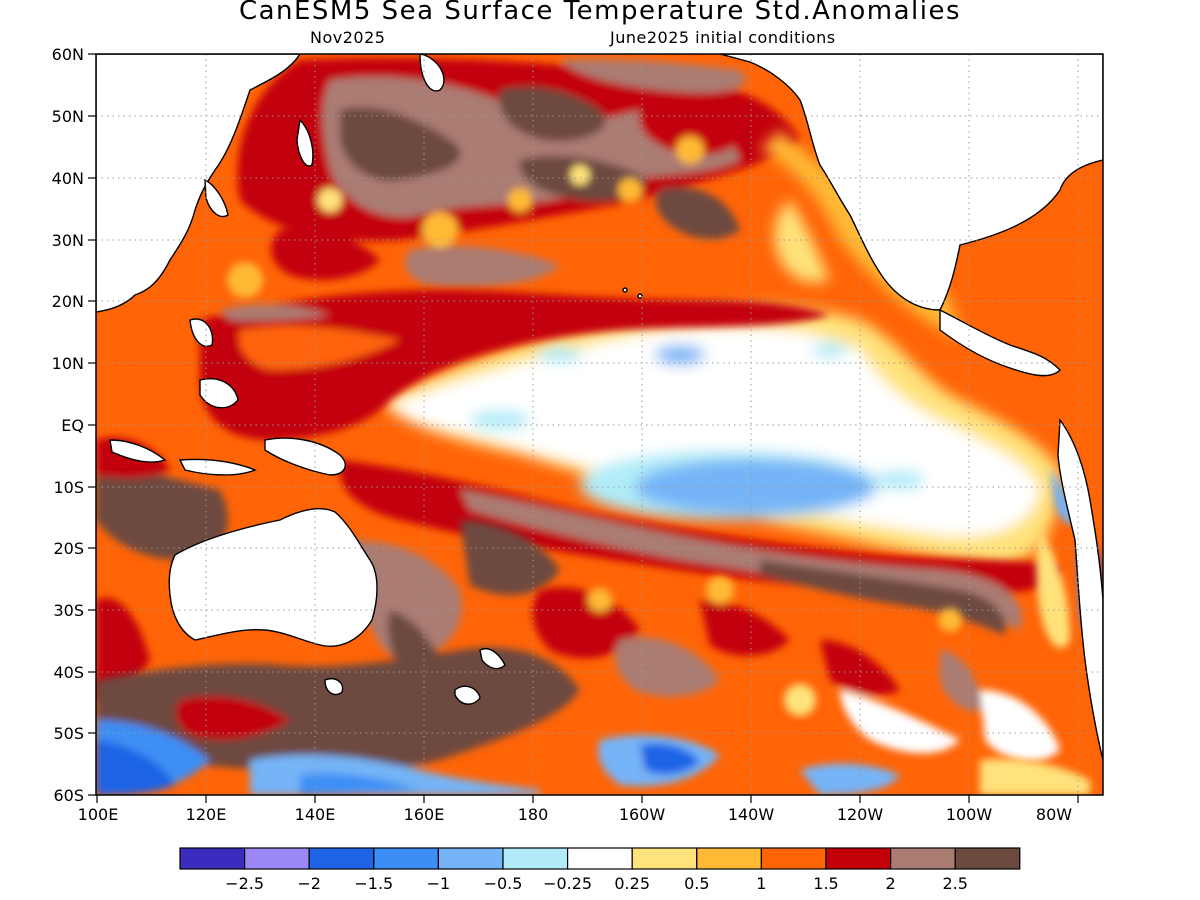  I want to click on lon-label: 120W, so click(860, 814).